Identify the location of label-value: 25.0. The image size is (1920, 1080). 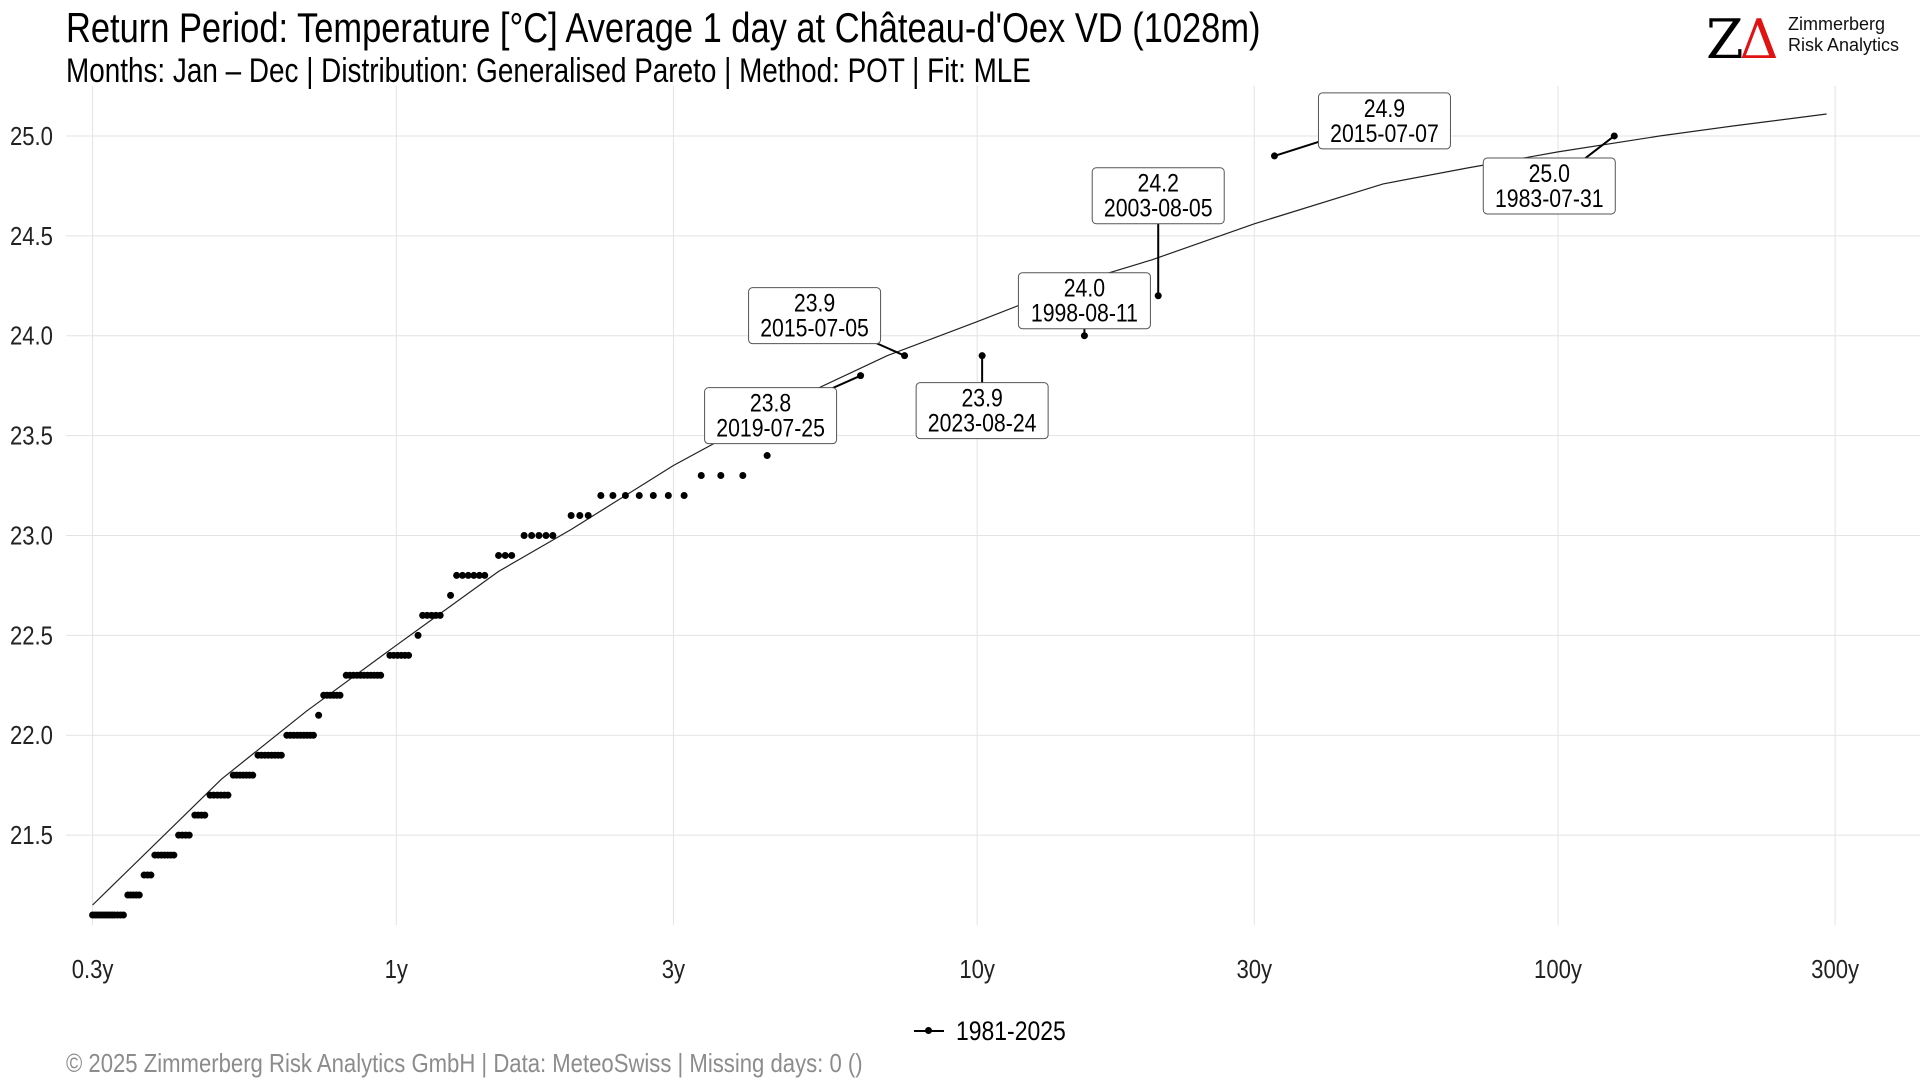
(1549, 173).